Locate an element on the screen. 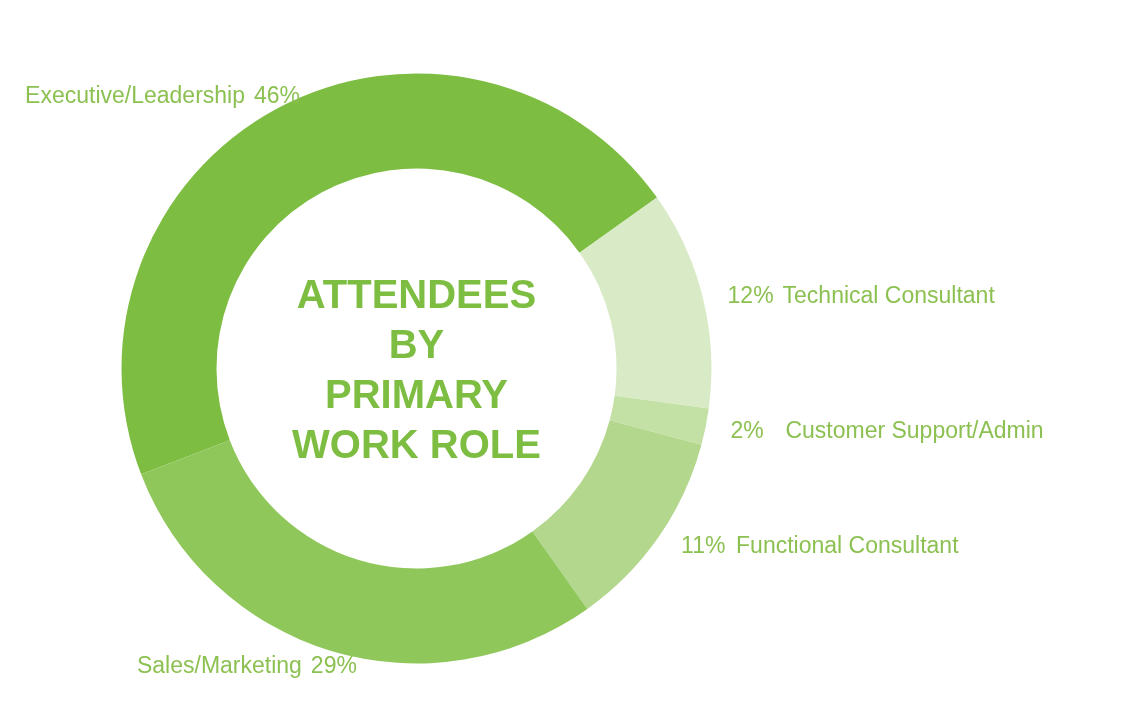 The width and height of the screenshot is (1127, 704). data-label: 29% is located at coordinates (333, 665).